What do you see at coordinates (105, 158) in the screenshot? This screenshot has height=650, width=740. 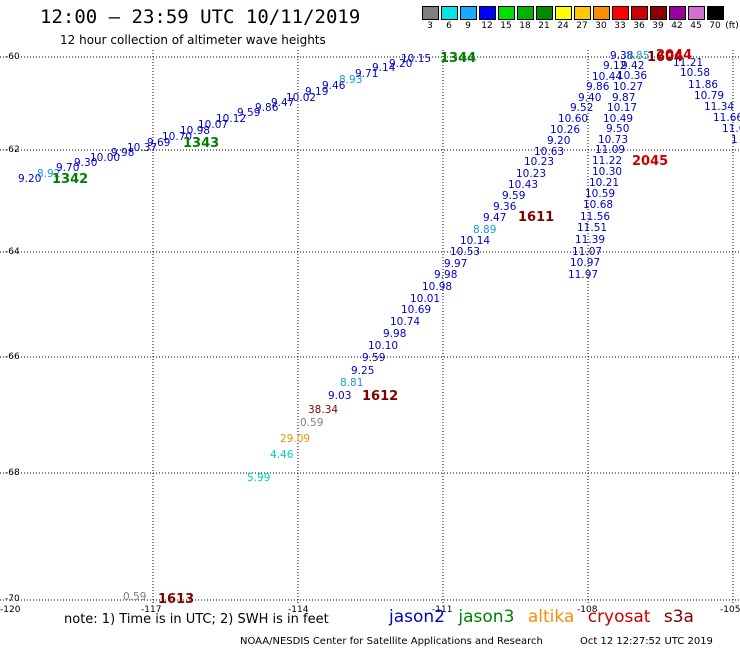 I see `wave-height-label: 10.00` at bounding box center [105, 158].